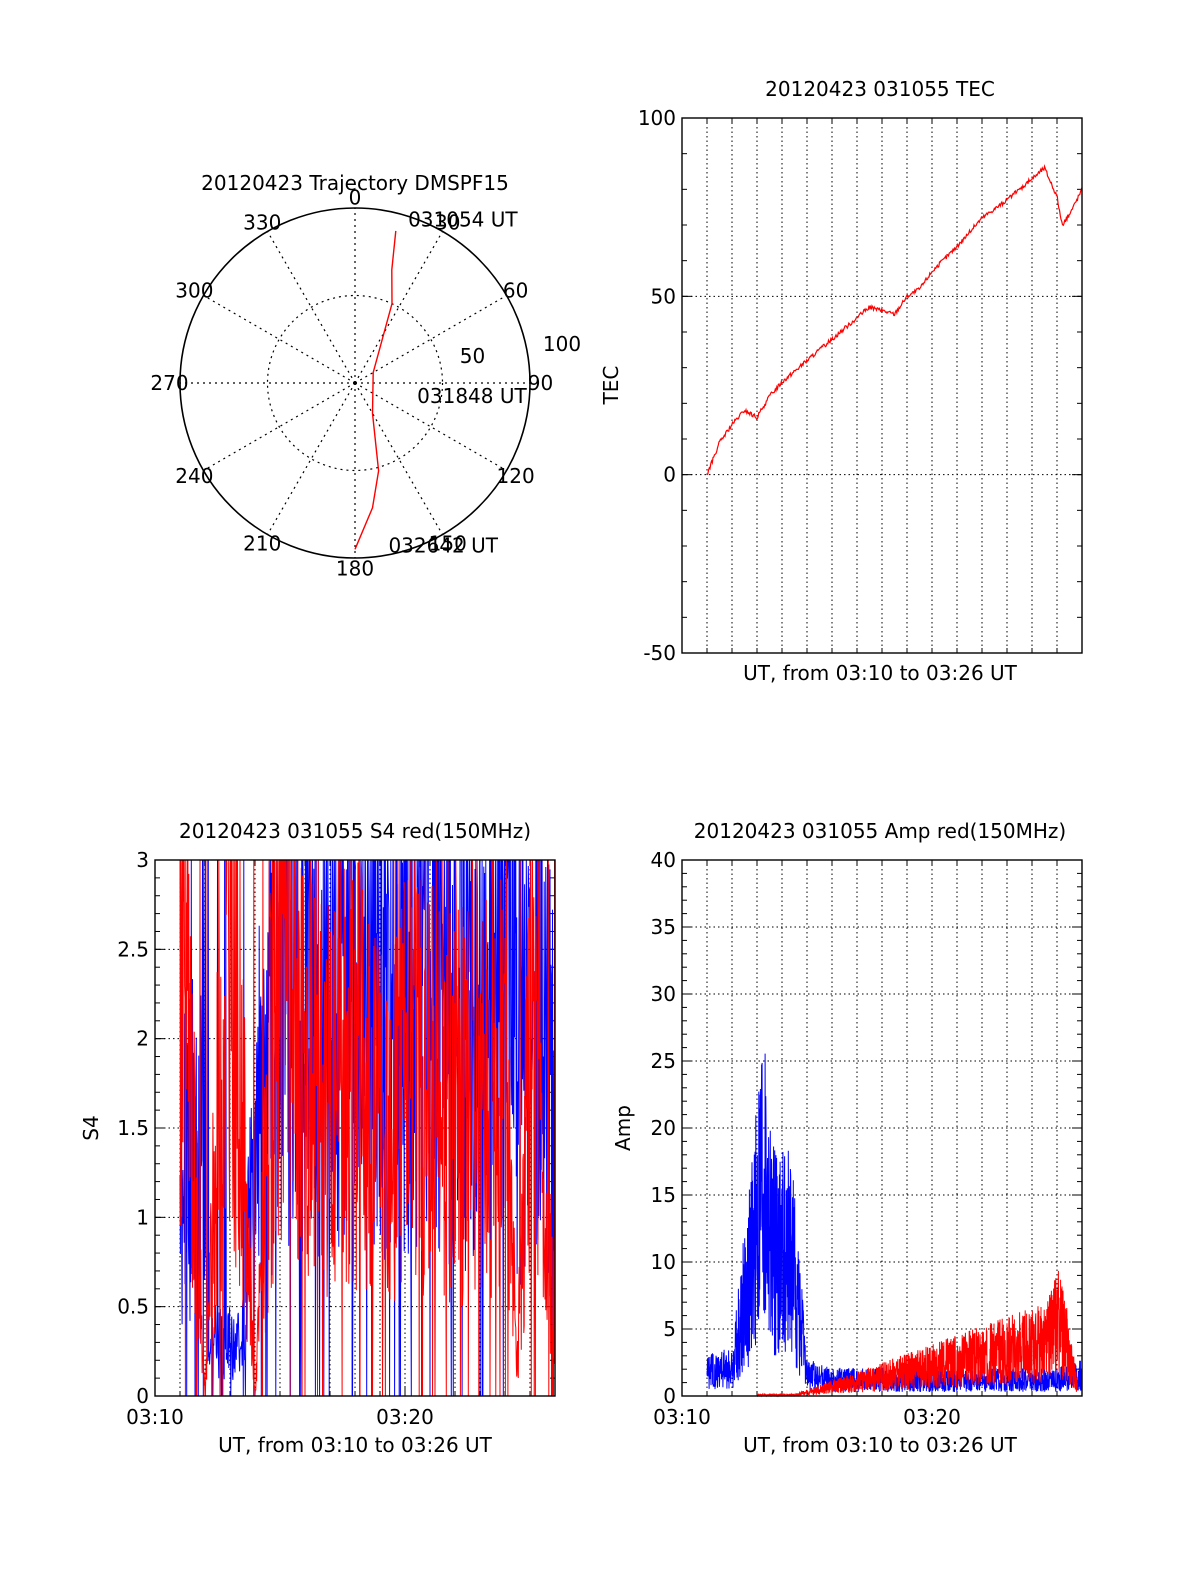 The height and width of the screenshot is (1575, 1200). Describe the element at coordinates (355, 1445) in the screenshot. I see `s4-xlabel: UT, from 03:10 to 03:26 UT` at that location.